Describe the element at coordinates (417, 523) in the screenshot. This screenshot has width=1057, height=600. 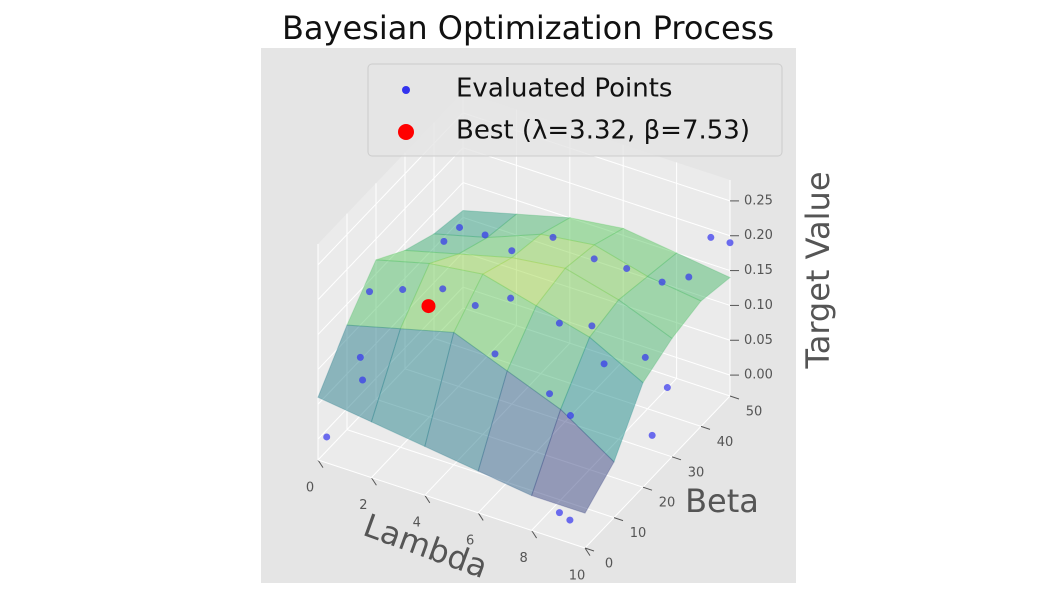
I see `x-tick-label: 4` at that location.